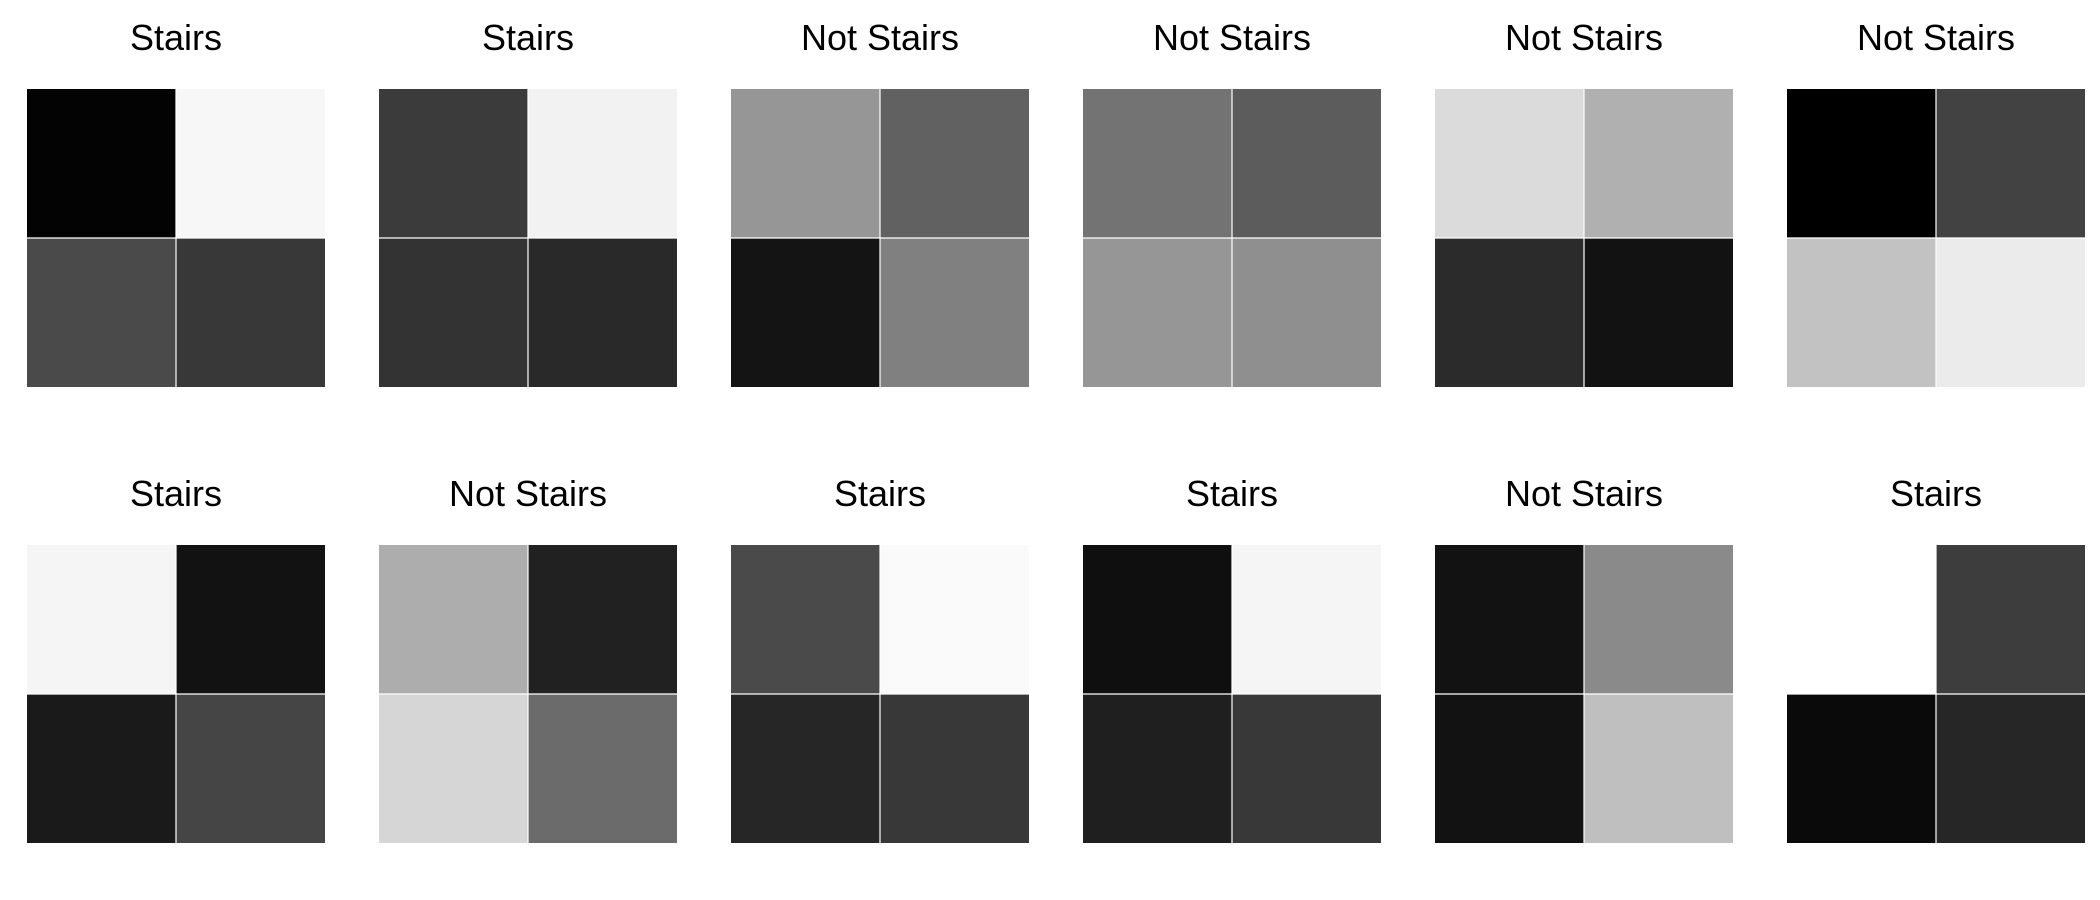 The height and width of the screenshot is (900, 2100). I want to click on heatmap-panel-3: Not Stairs, so click(880, 202).